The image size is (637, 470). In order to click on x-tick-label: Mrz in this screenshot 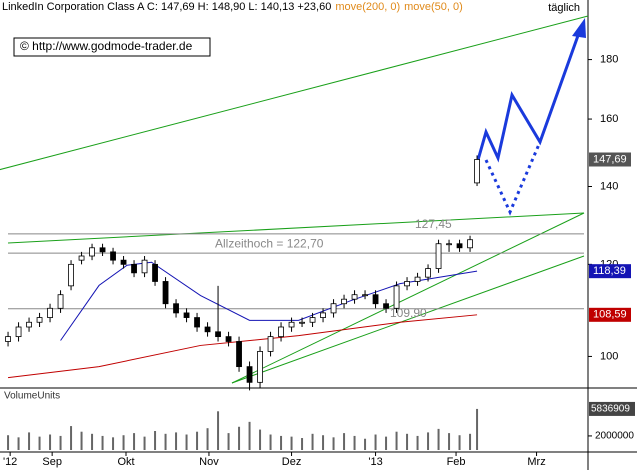, I will do `click(536, 462)`.